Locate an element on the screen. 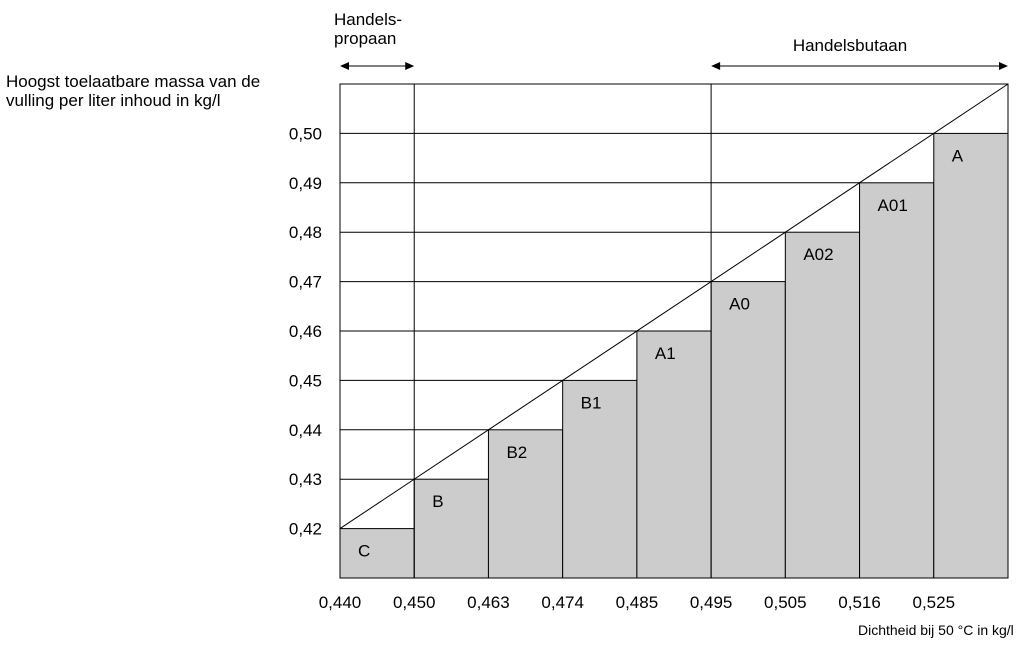  y-tick-label: 0,44 is located at coordinates (305, 430).